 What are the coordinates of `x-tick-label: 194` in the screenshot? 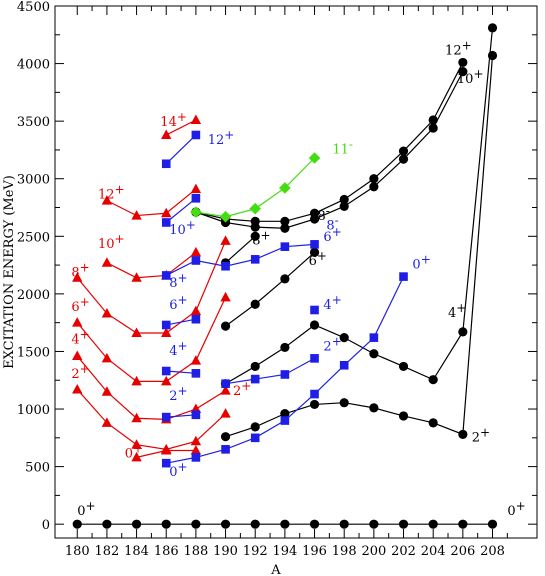 It's located at (284, 551).